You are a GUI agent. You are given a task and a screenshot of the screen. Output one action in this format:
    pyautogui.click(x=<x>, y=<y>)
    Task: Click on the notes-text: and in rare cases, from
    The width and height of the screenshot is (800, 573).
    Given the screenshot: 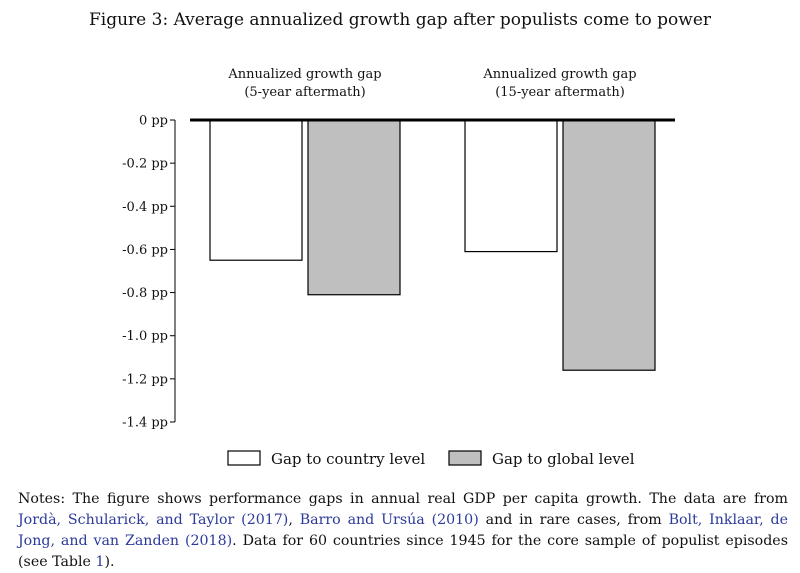 What is the action you would take?
    pyautogui.click(x=573, y=520)
    